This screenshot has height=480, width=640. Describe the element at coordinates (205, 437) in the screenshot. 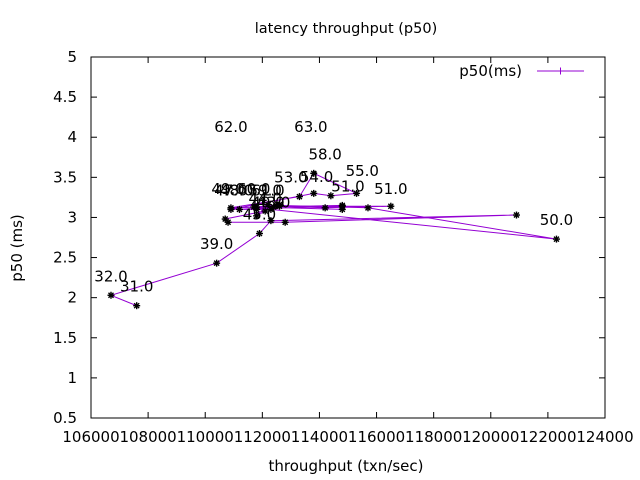

I see `x-tick-label: 110000` at that location.